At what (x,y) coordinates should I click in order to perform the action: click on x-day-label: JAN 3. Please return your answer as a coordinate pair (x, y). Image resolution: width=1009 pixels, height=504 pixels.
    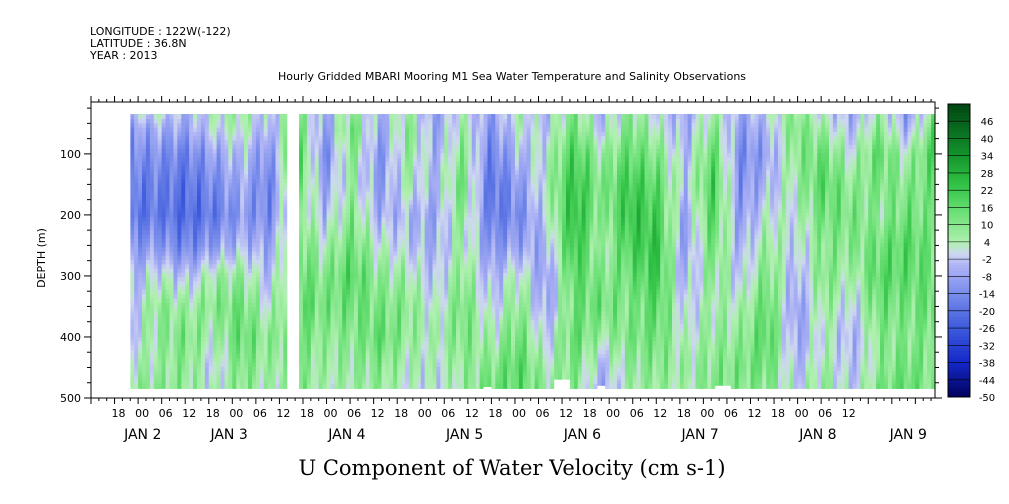
    Looking at the image, I should click on (228, 435).